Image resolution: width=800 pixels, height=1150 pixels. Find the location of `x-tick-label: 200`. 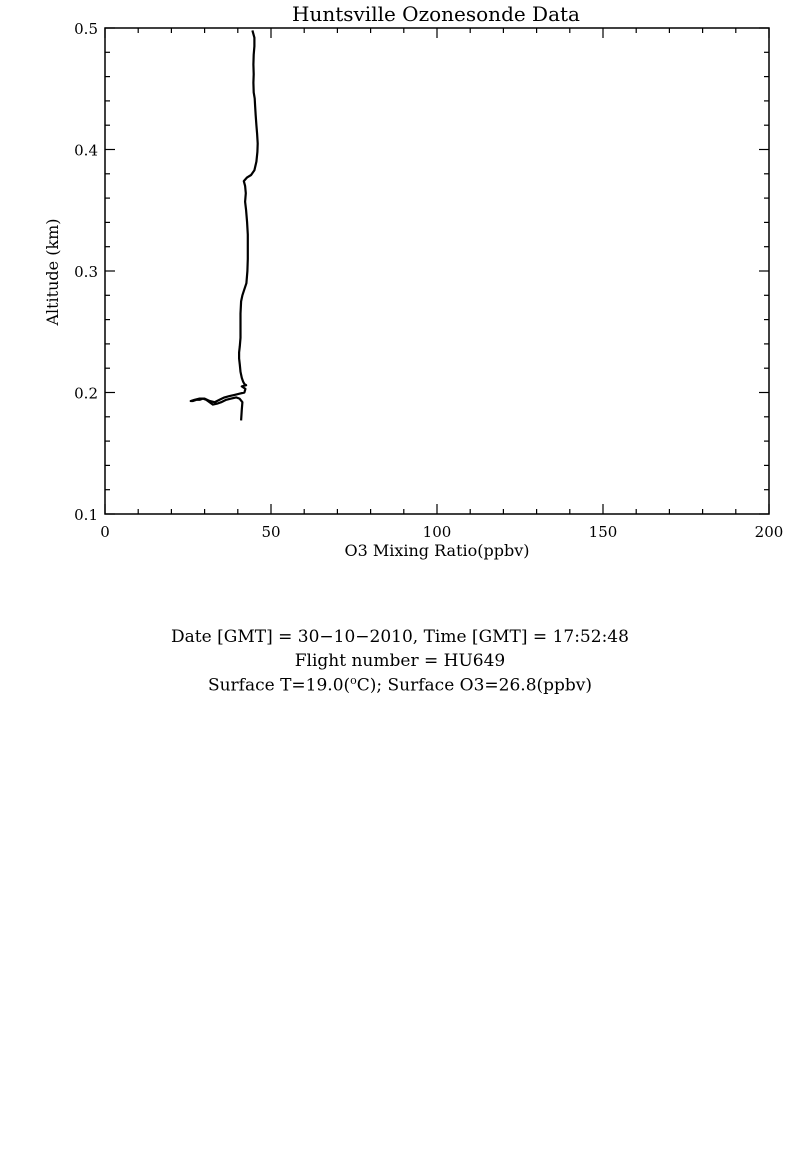

x-tick-label: 200 is located at coordinates (769, 532).